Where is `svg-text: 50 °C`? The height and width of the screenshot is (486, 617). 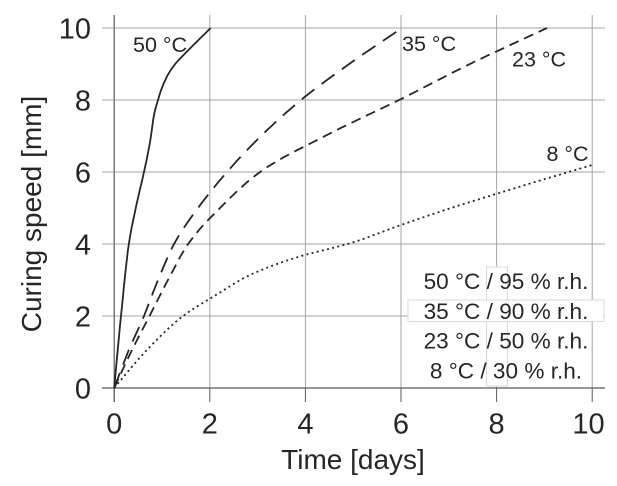 svg-text: 50 °C is located at coordinates (160, 45).